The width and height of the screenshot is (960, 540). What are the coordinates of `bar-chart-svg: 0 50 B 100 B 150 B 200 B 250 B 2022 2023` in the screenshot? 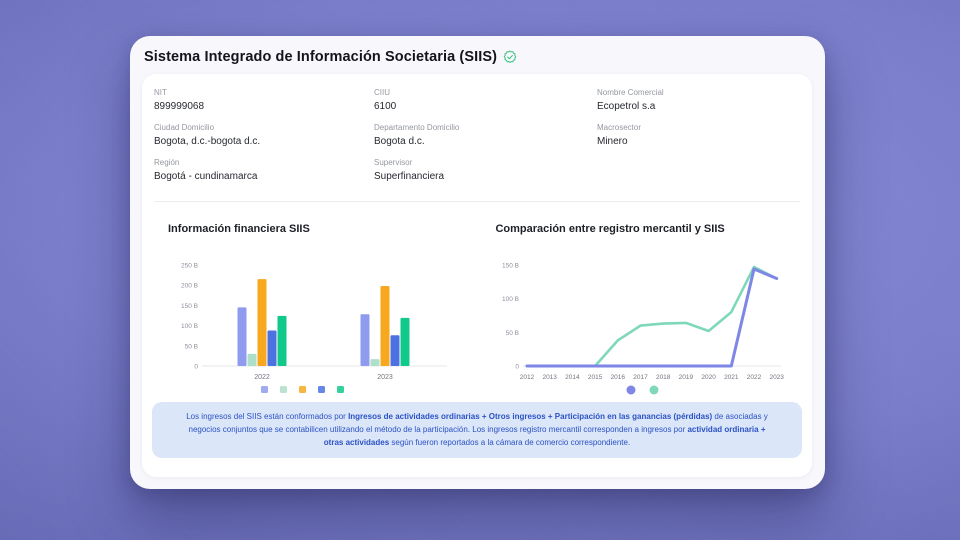 It's located at (312, 319).